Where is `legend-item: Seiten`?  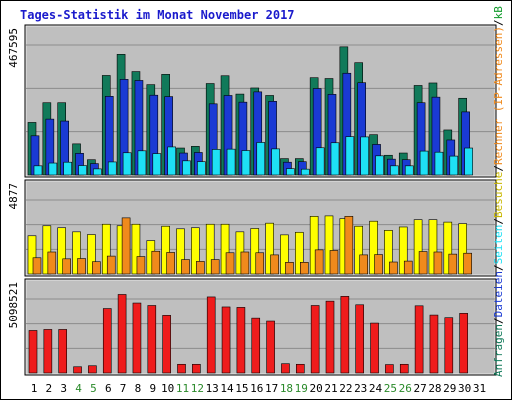
legend-item: Seiten is located at coordinates (498, 245).